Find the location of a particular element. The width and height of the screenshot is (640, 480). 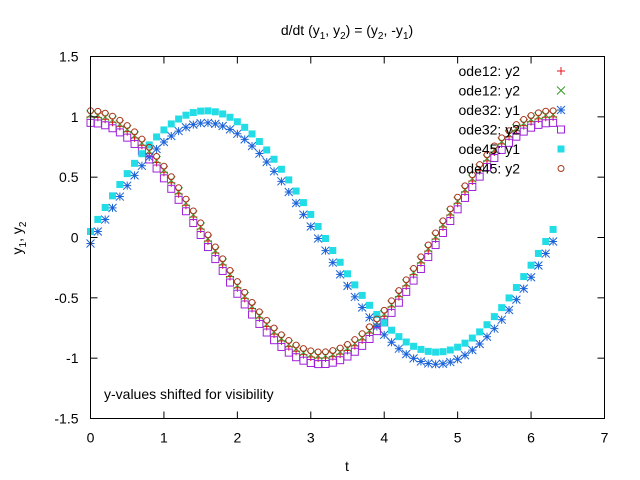

legend-label: ode45: y2 is located at coordinates (490, 169).